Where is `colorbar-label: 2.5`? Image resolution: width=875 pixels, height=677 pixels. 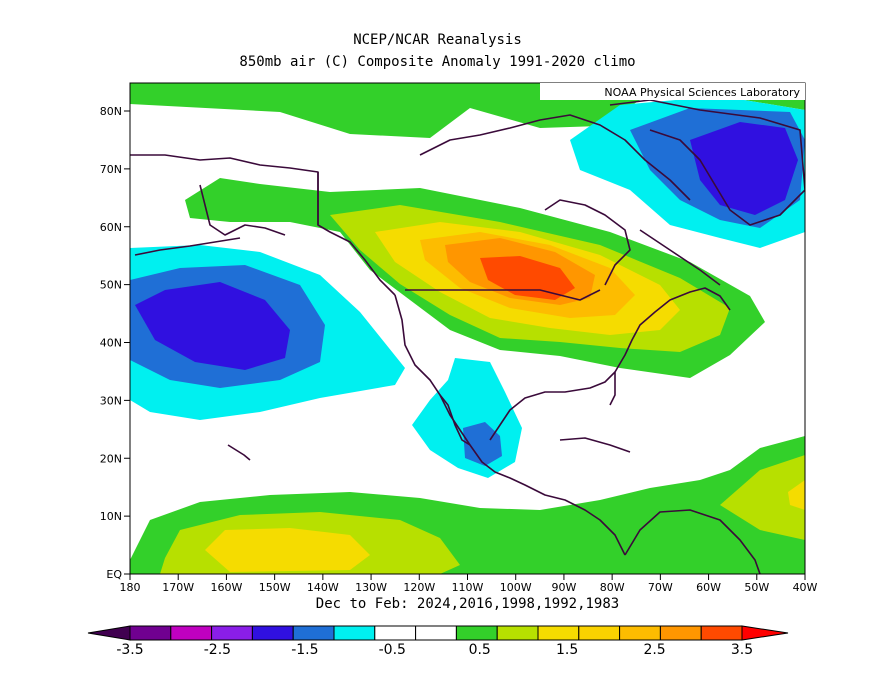
colorbar-label: 2.5 is located at coordinates (654, 650).